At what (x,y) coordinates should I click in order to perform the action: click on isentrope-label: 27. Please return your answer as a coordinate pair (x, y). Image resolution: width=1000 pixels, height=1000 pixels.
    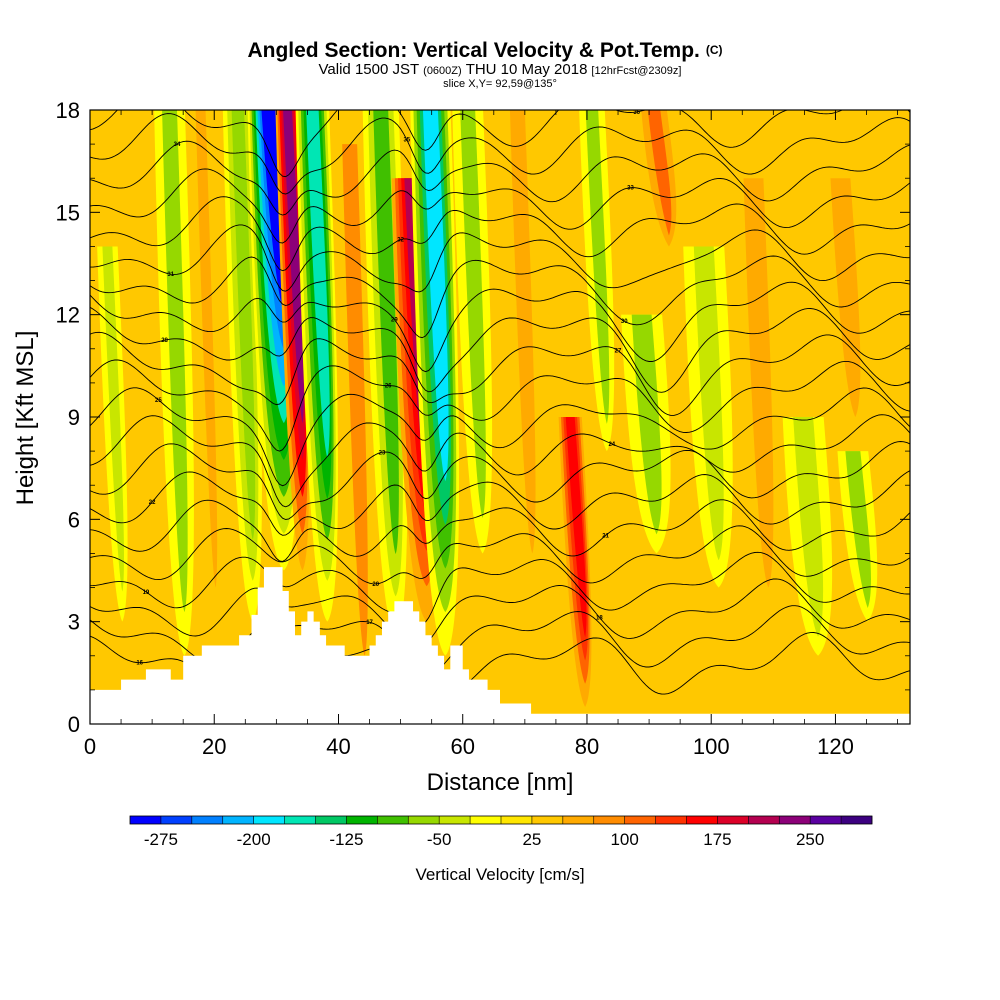
    Looking at the image, I should click on (618, 352).